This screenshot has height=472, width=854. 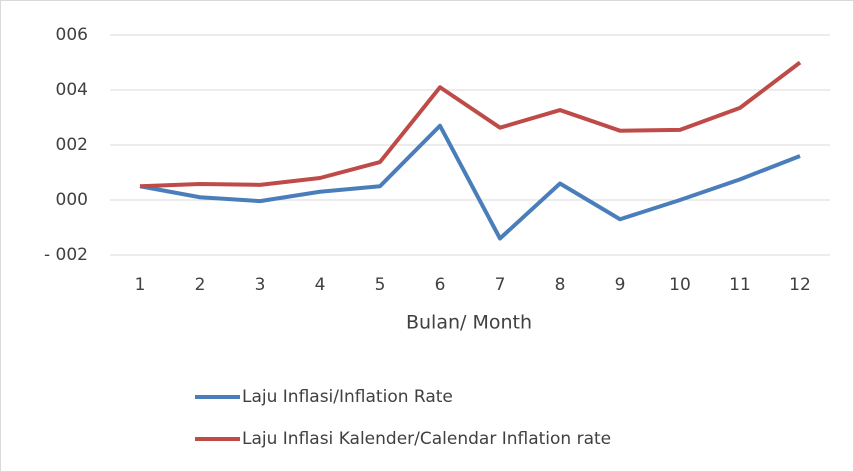 What do you see at coordinates (66, 255) in the screenshot?
I see `y-tick-label: - 002` at bounding box center [66, 255].